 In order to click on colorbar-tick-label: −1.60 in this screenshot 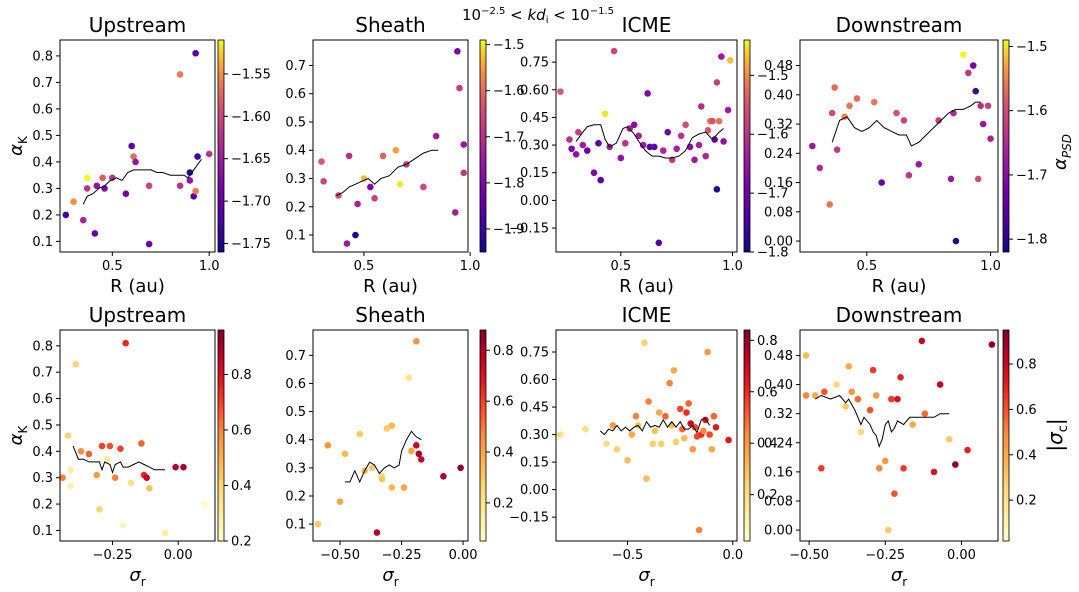, I will do `click(251, 117)`.